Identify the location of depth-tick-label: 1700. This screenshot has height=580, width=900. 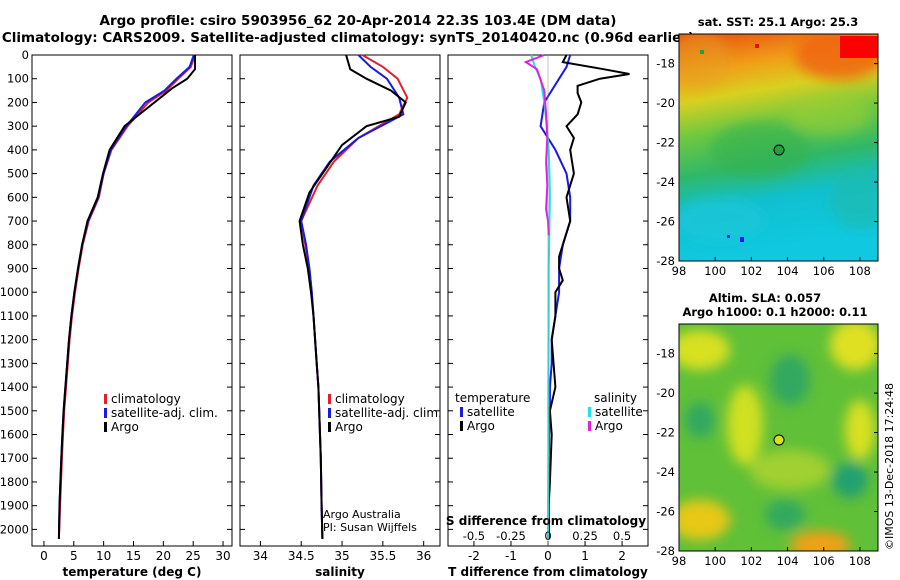
(14, 458).